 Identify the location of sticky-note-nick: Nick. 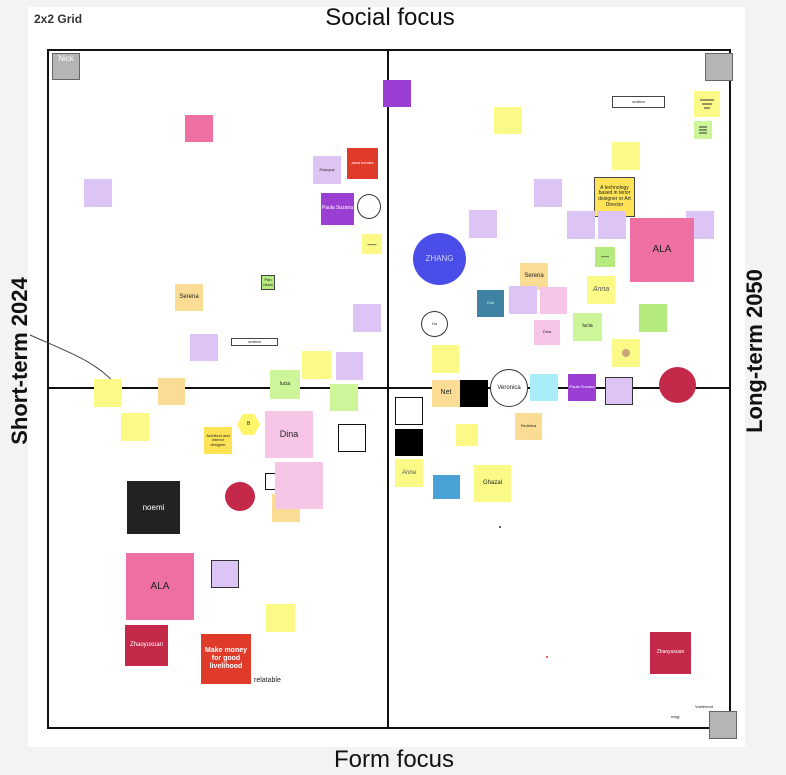
(66, 66).